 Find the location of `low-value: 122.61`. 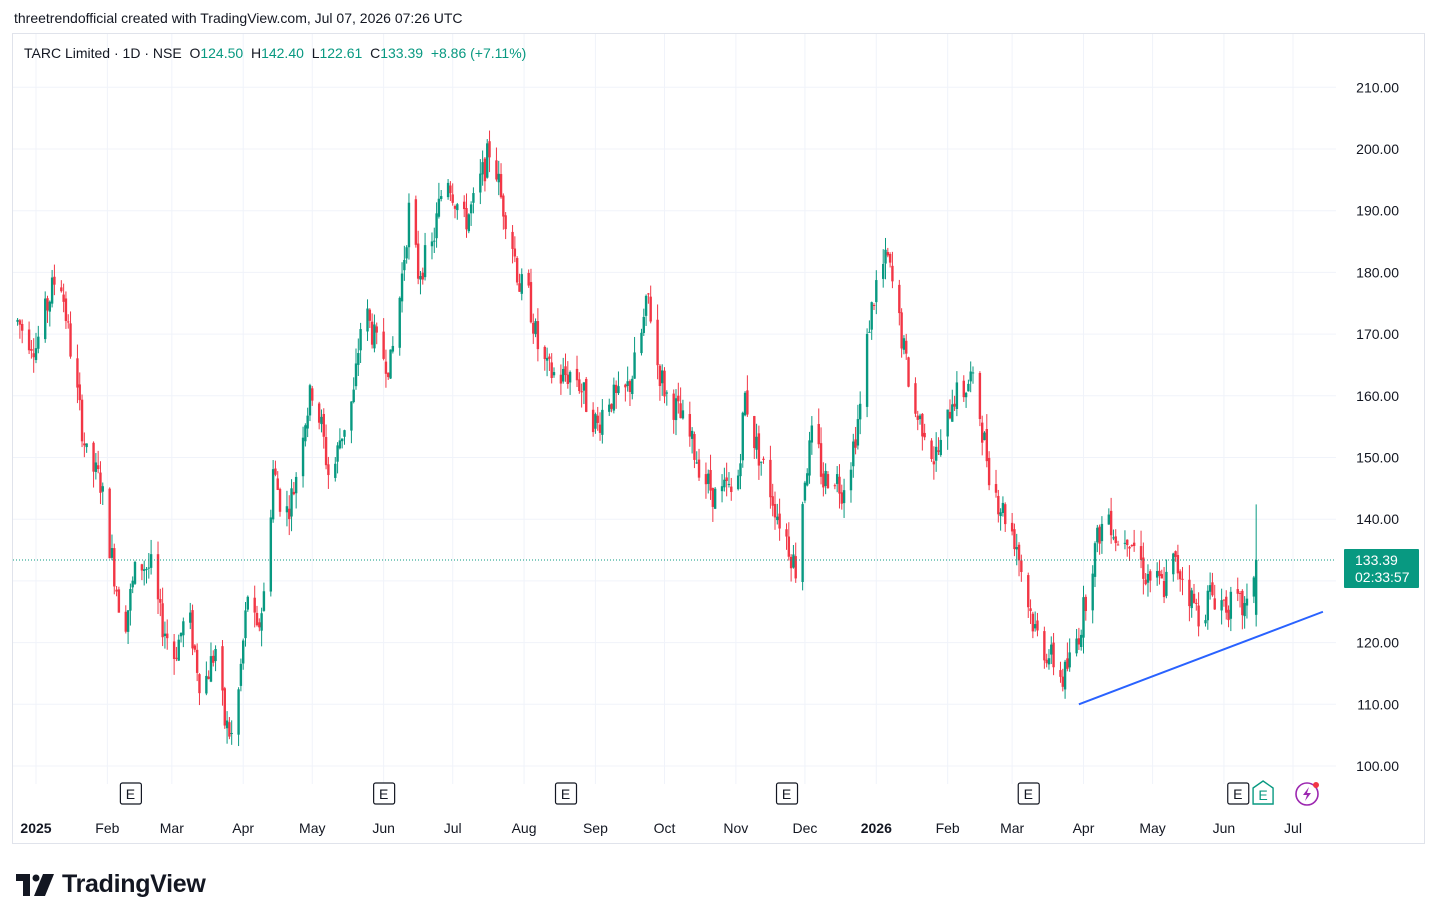

low-value: 122.61 is located at coordinates (341, 53).